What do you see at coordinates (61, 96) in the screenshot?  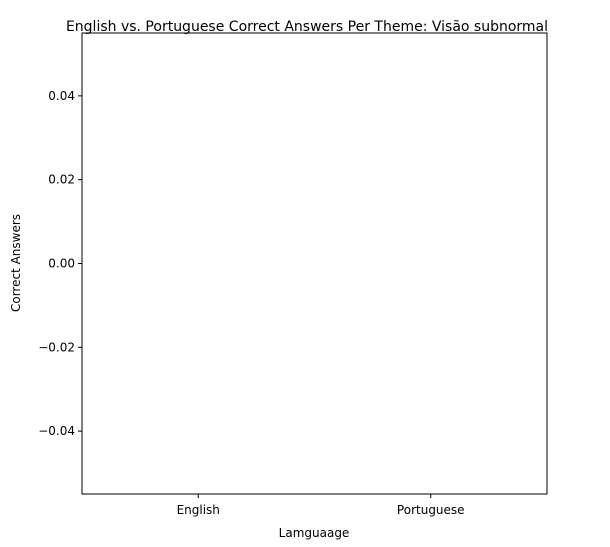 I see `y-tick-label: 0.04` at bounding box center [61, 96].